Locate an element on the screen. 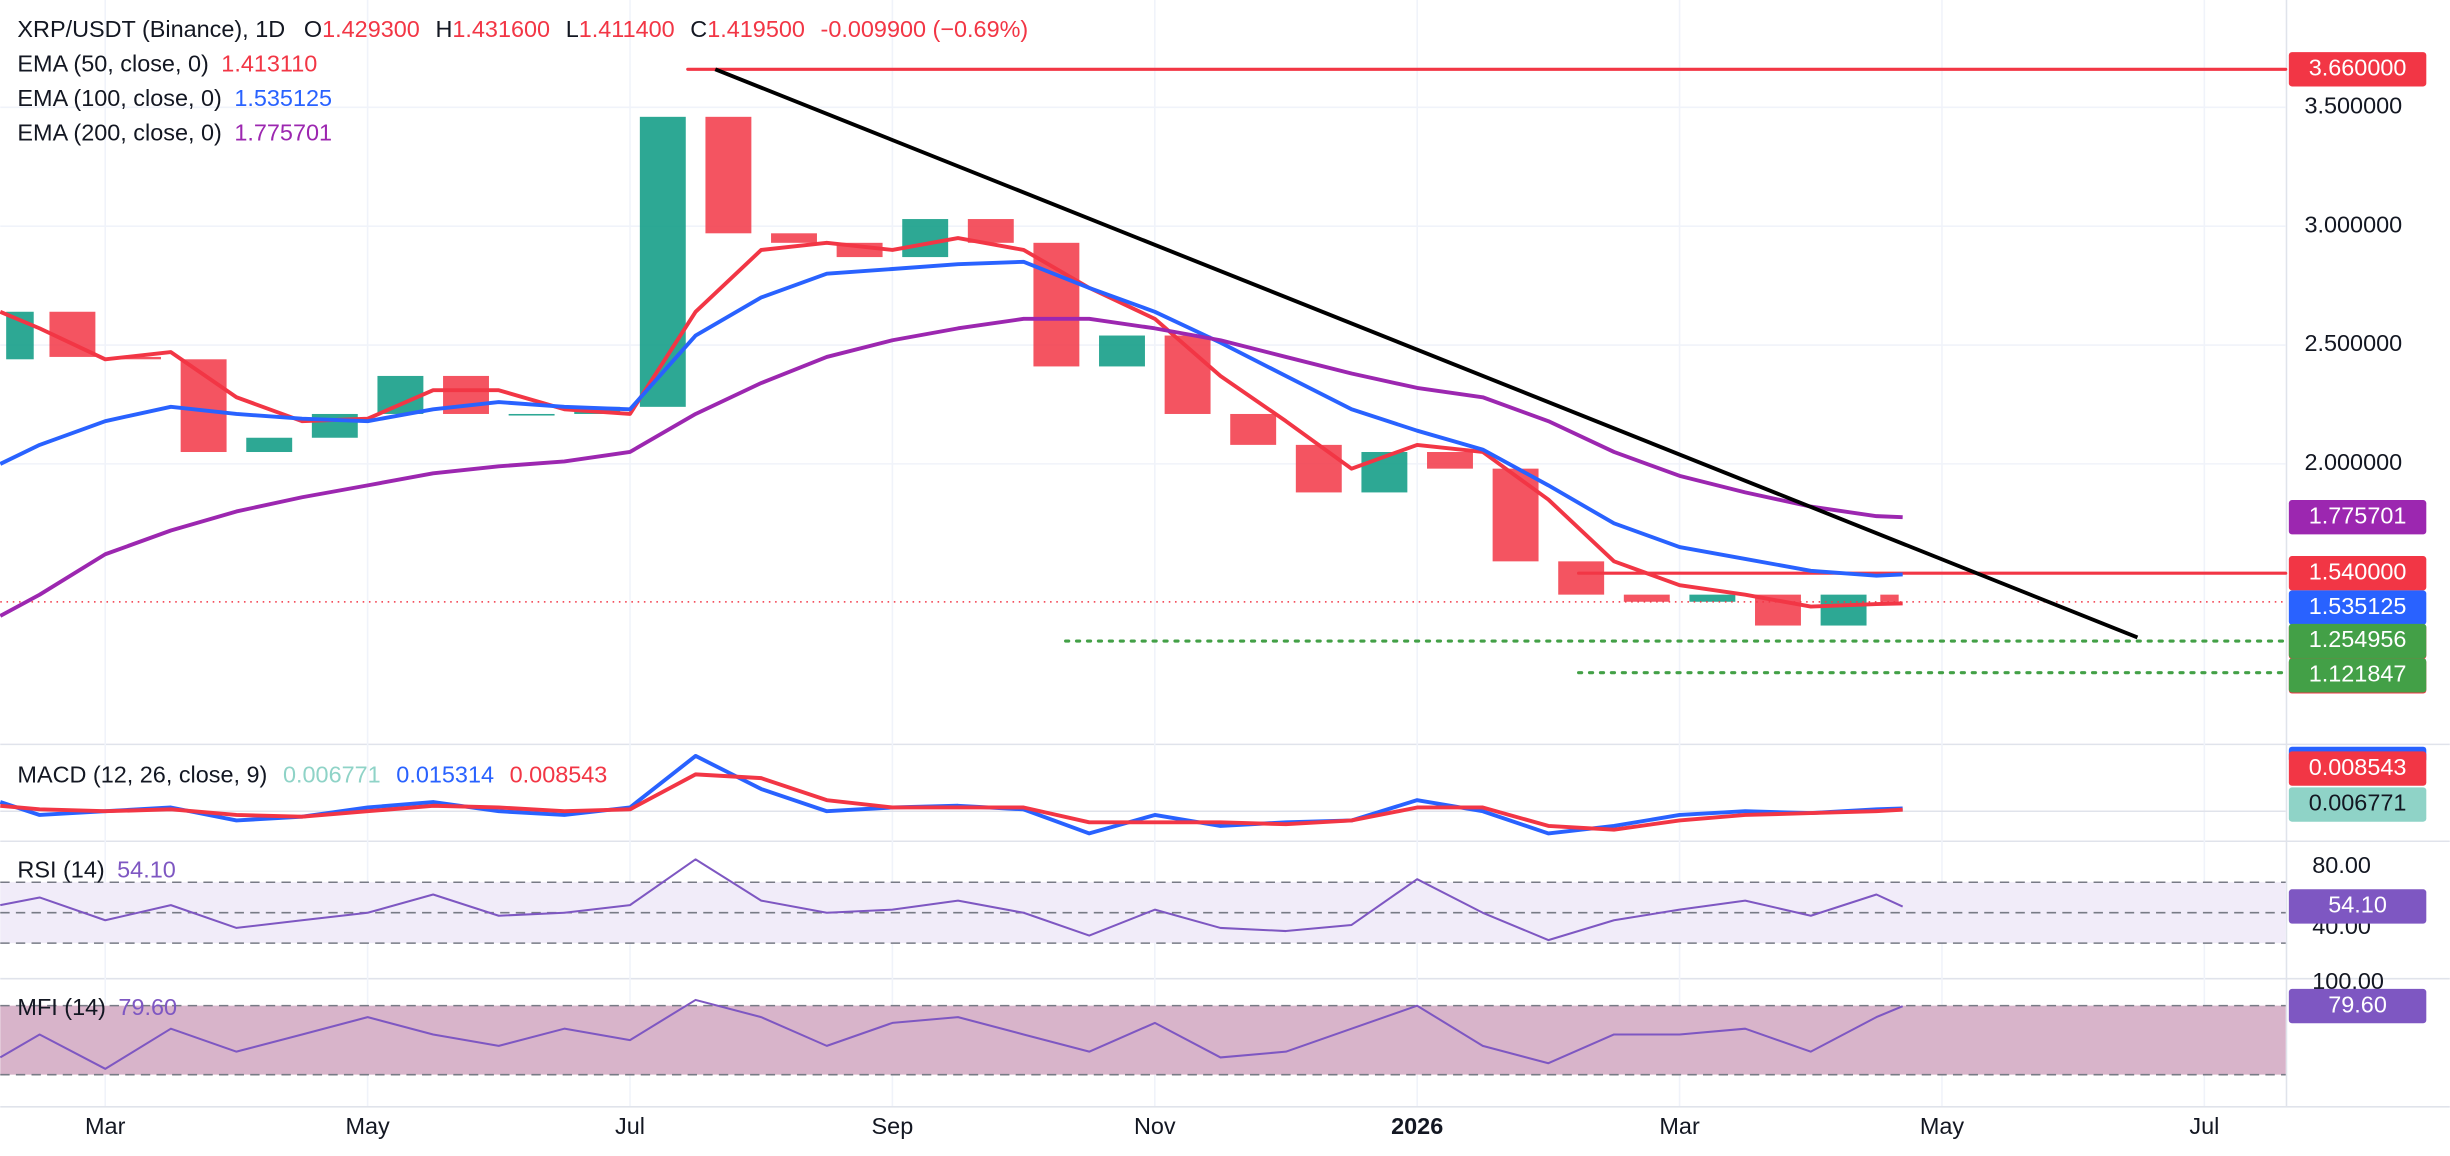 Image resolution: width=2450 pixels, height=1156 pixels. ohlc-label: L is located at coordinates (572, 29).